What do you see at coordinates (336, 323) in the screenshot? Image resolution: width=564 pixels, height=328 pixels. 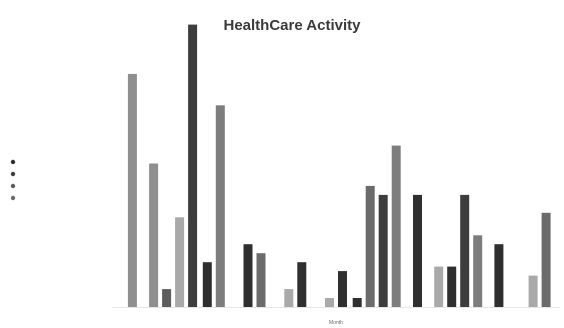 I see `x-axis-title: Month` at bounding box center [336, 323].